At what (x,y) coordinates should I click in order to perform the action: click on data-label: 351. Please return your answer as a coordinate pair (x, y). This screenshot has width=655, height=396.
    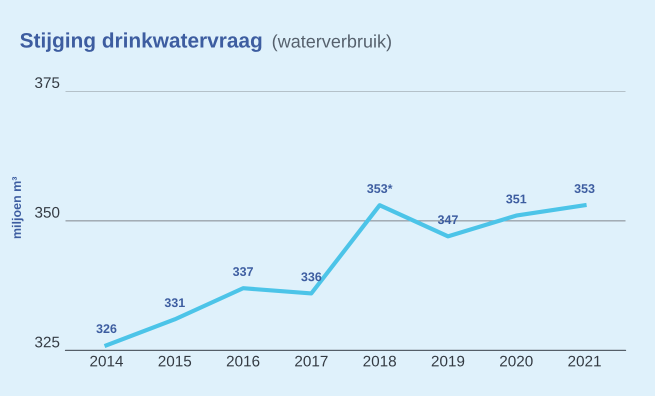
    Looking at the image, I should click on (516, 199).